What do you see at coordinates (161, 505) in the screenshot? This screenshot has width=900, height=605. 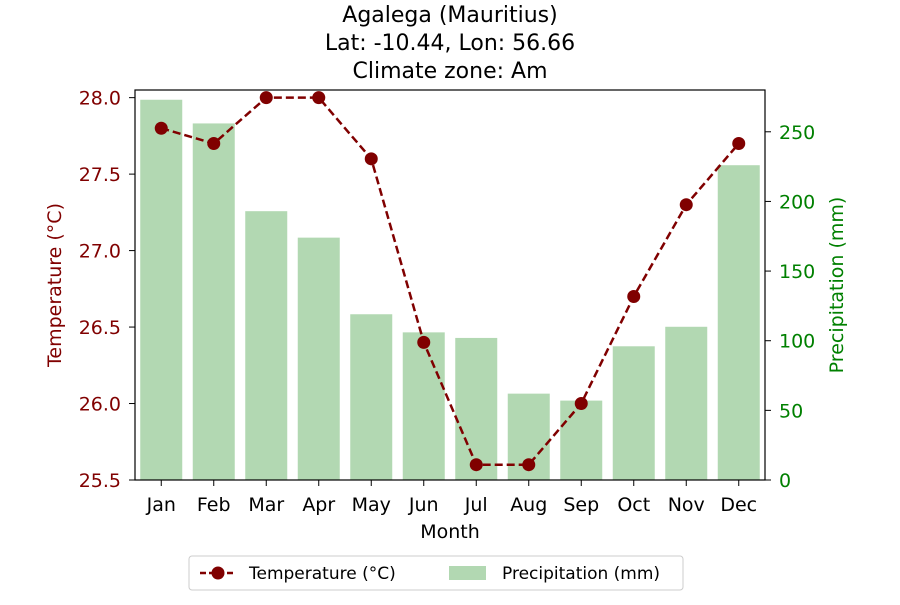 I see `x-tick-label: Jan` at bounding box center [161, 505].